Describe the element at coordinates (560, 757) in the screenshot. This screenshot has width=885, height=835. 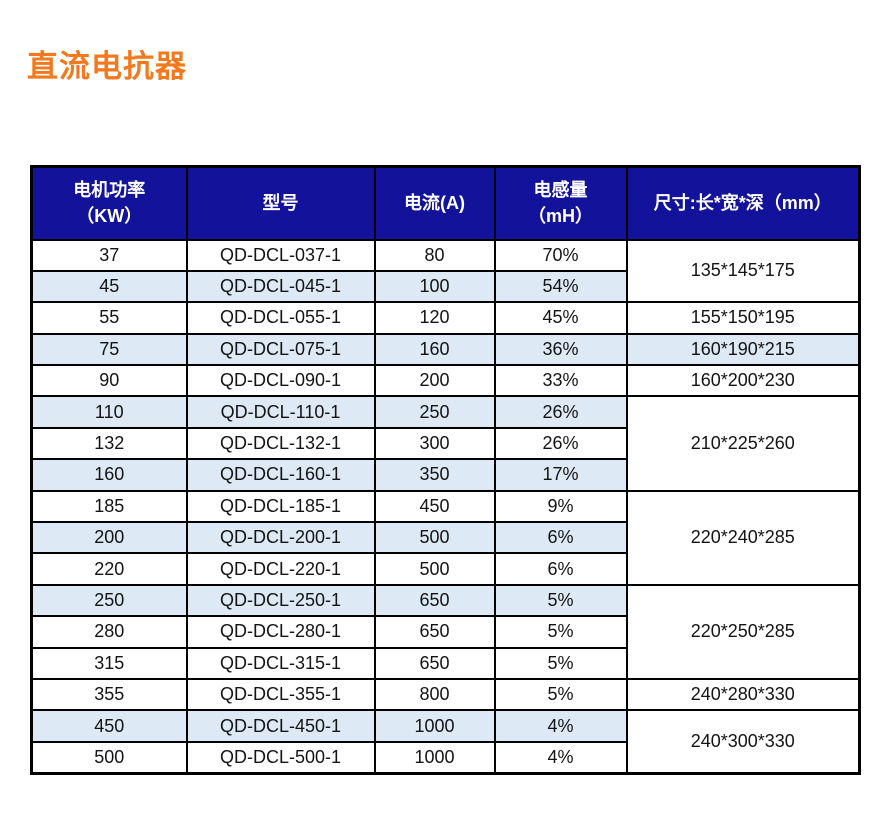
I see `inductance-cell: 4%` at that location.